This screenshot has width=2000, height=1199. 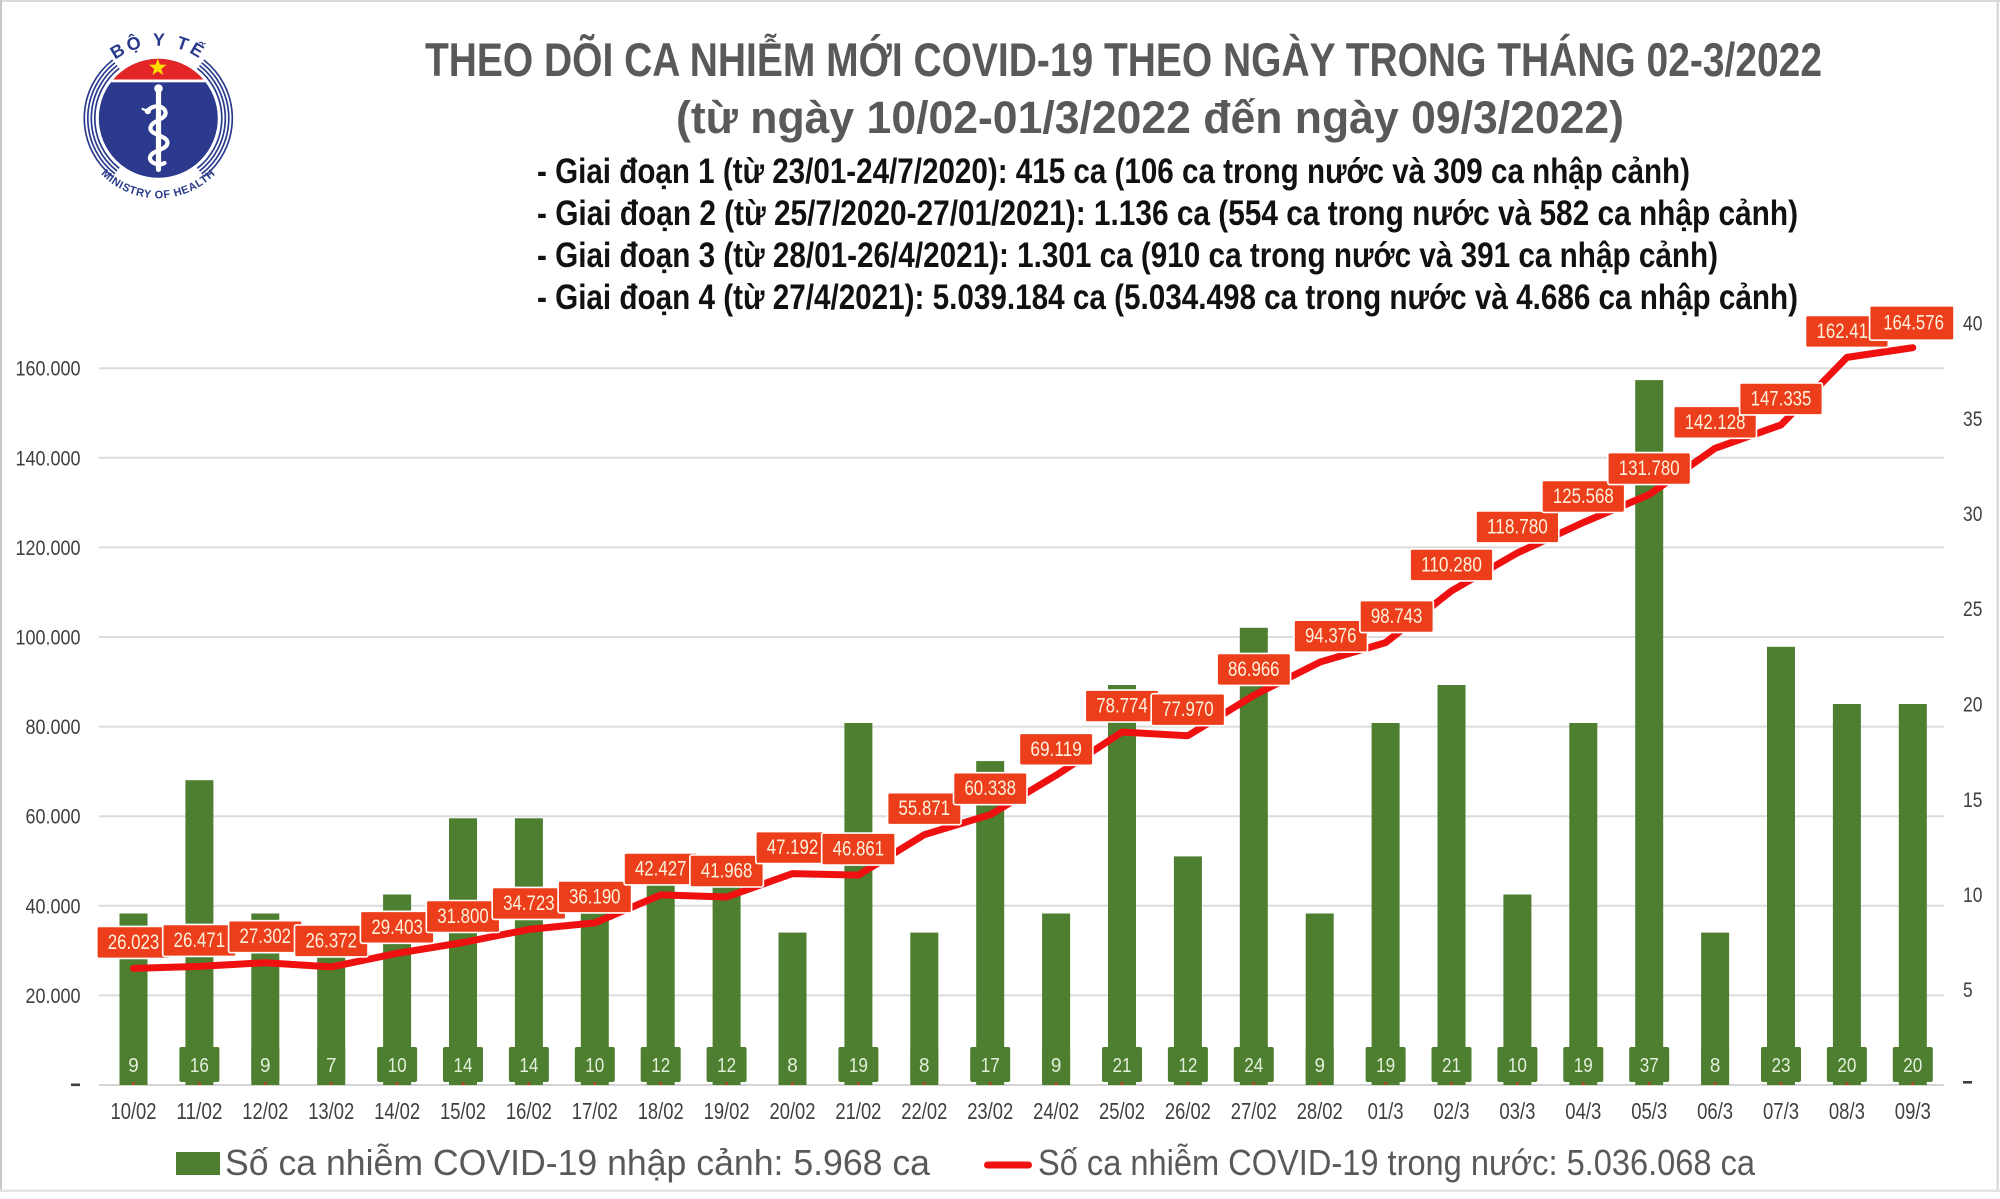 I want to click on svg-text: 06/3, so click(x=1715, y=1111).